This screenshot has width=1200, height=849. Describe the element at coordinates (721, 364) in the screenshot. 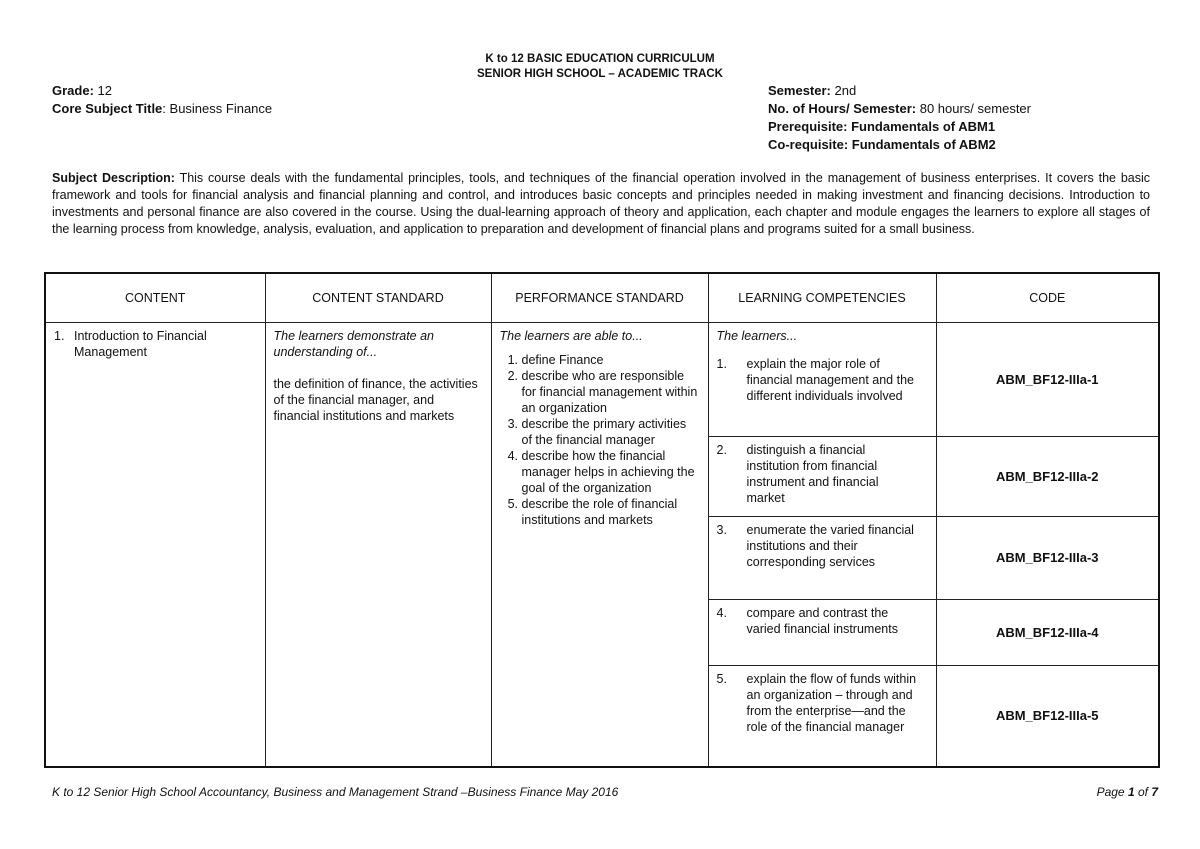

I see `competency-num: 1.` at that location.